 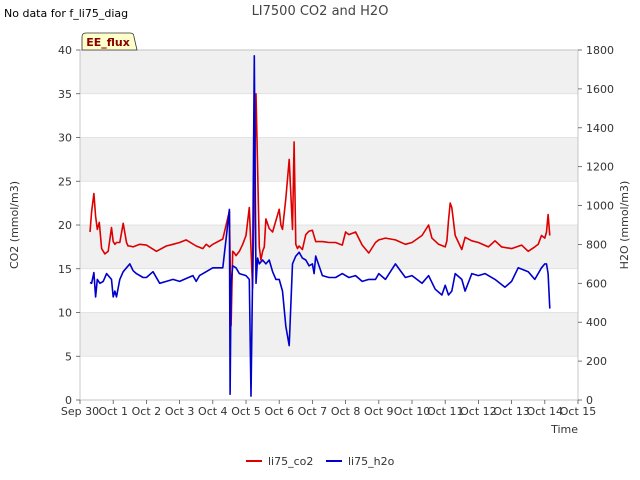 I want to click on legend-label-co2: li75_co2, so click(x=290, y=461).